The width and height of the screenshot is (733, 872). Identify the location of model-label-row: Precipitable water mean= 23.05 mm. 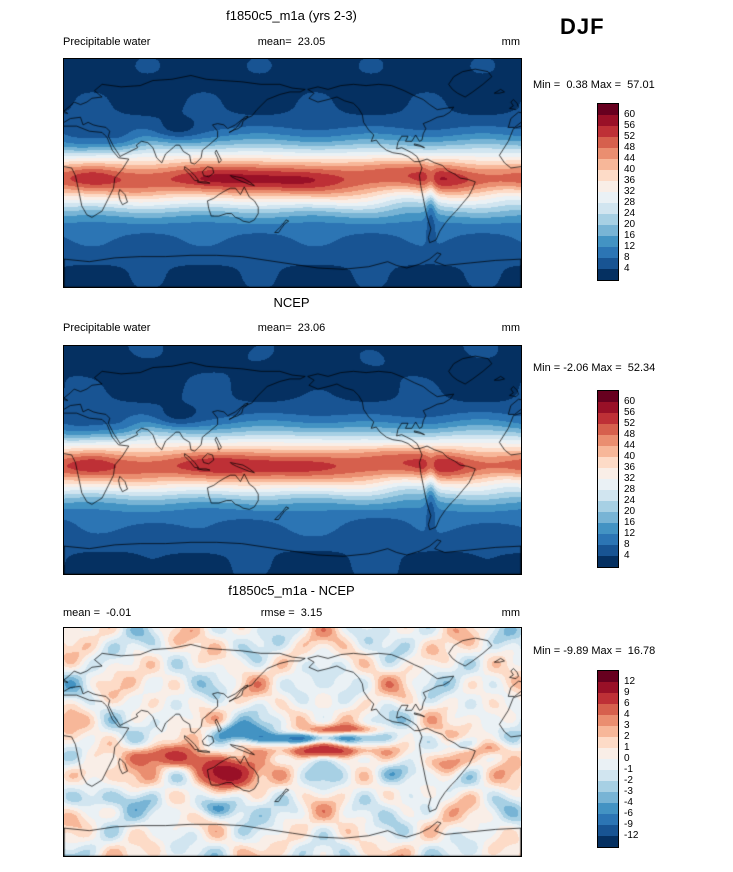
(291, 43).